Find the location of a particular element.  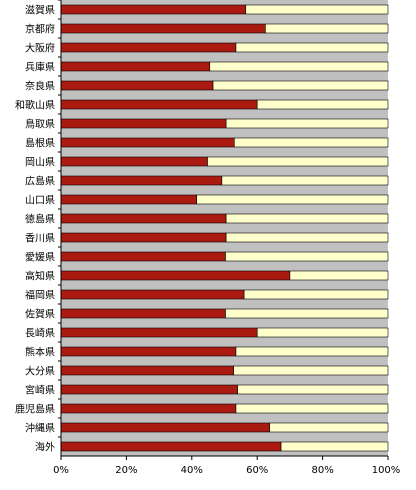

category-label: 沖縄県 is located at coordinates (40, 428).